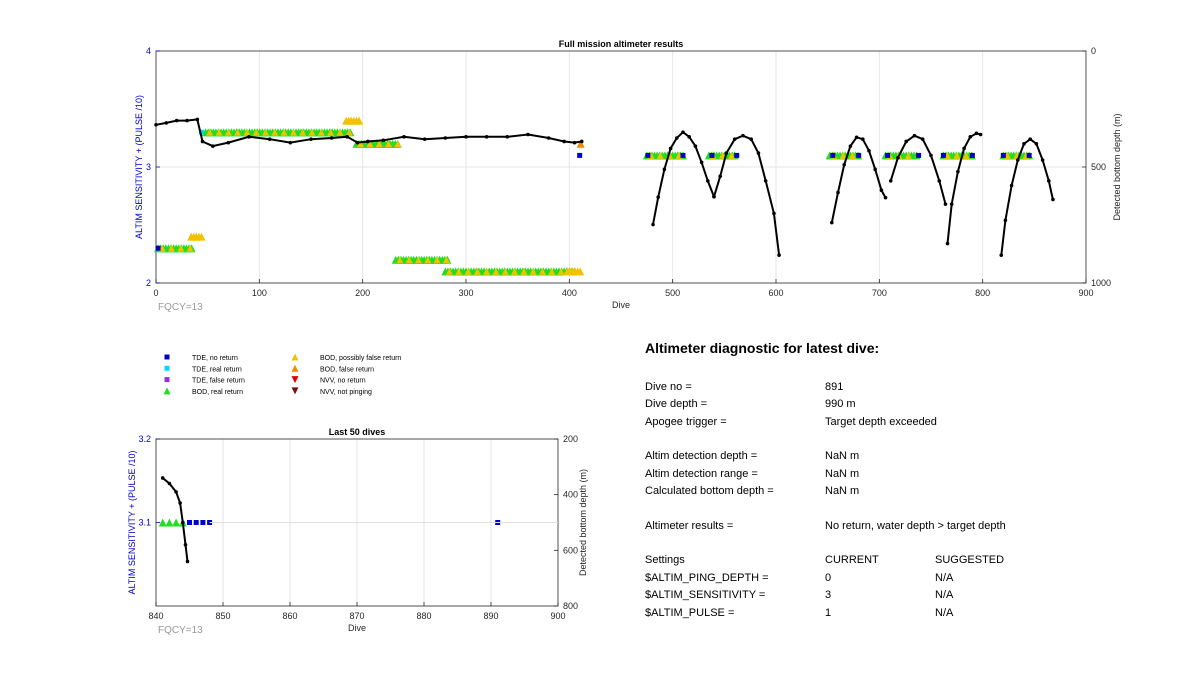 This screenshot has height=681, width=1200. What do you see at coordinates (905, 474) in the screenshot?
I see `det-range-row: Altim detection range = NaN m` at bounding box center [905, 474].